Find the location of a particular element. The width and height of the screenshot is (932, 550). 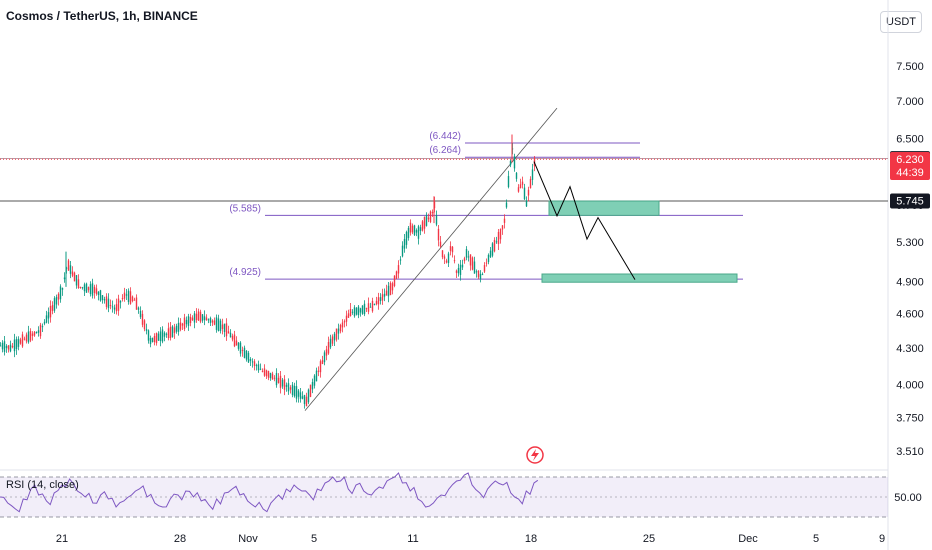

price-tick: 5.300 is located at coordinates (910, 243).